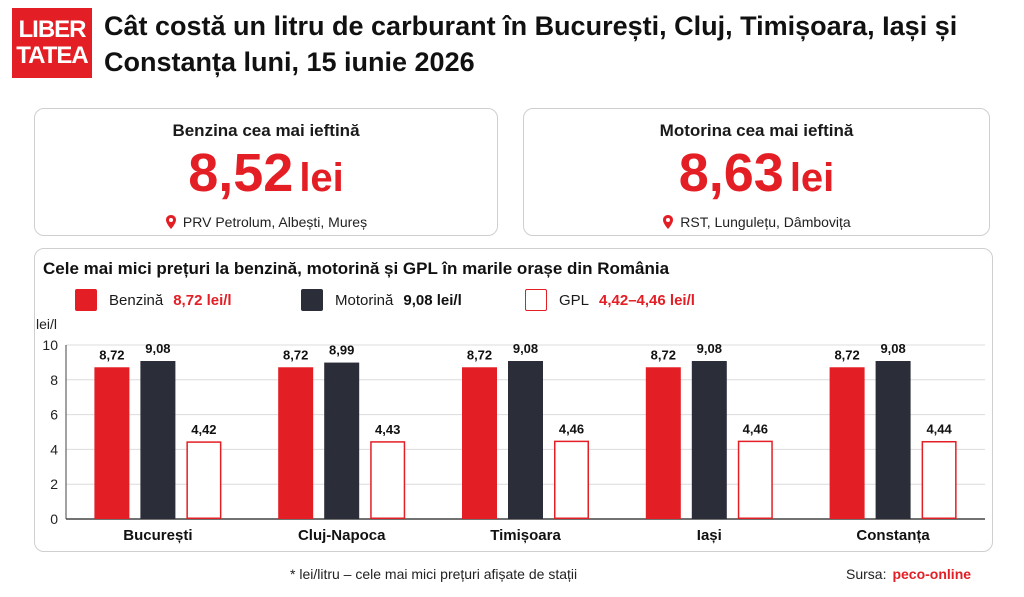  Describe the element at coordinates (765, 222) in the screenshot. I see `motorina-location-text: RST, Lungulețu, Dâmbovița` at that location.